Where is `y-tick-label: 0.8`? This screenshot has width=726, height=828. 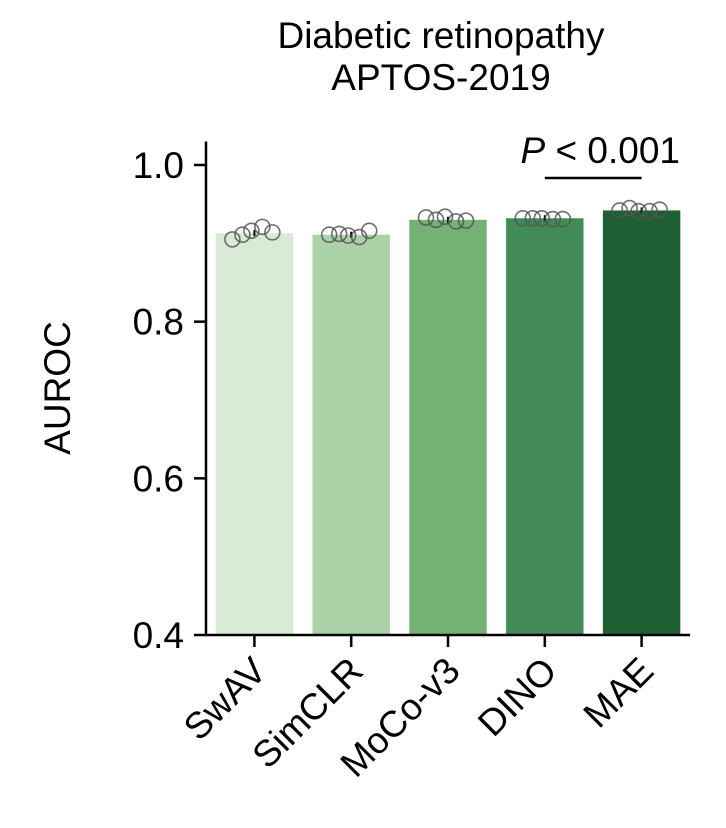 y-tick-label: 0.8 is located at coordinates (158, 322).